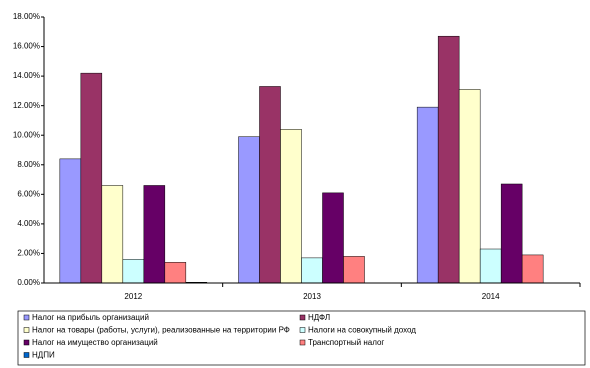  What do you see at coordinates (28, 164) in the screenshot?
I see `y-tick-label: 8.00%` at bounding box center [28, 164].